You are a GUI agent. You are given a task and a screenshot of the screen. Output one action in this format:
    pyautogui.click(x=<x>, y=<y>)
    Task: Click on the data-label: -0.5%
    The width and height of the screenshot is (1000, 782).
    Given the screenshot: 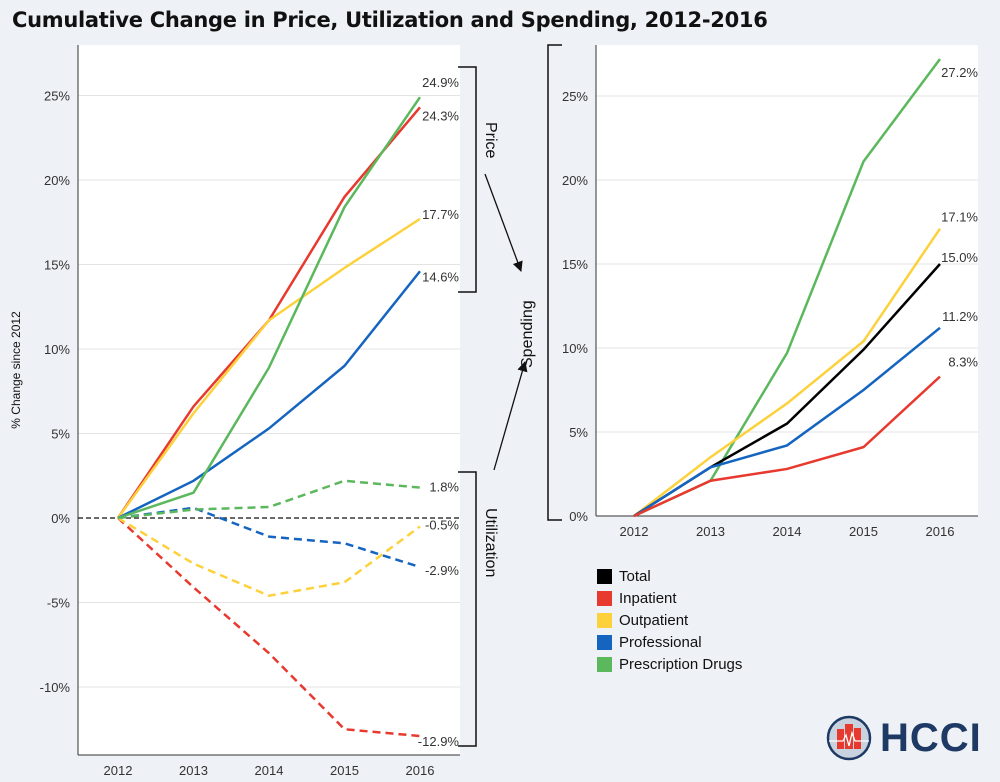 What is the action you would take?
    pyautogui.click(x=442, y=524)
    